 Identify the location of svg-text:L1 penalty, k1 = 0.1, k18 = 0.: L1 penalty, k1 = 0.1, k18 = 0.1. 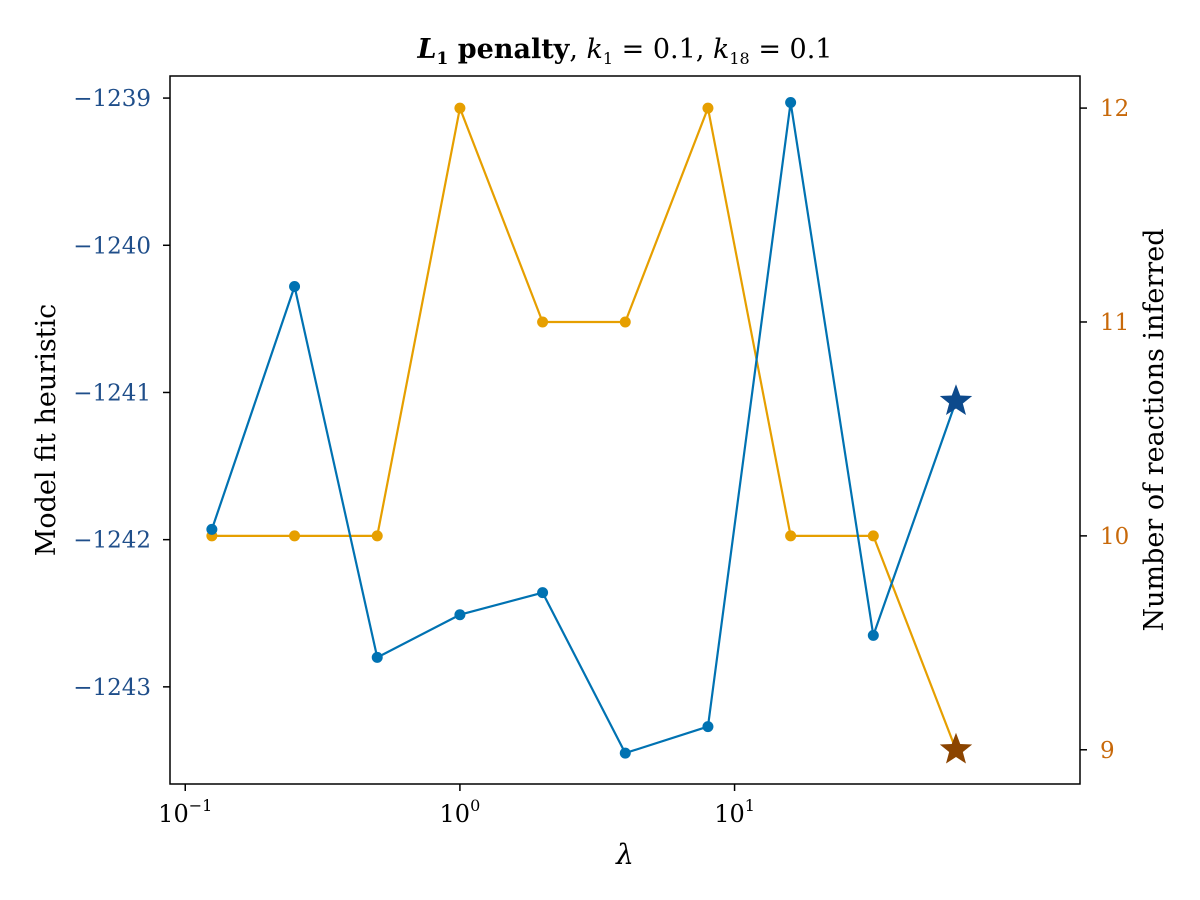
(625, 51).